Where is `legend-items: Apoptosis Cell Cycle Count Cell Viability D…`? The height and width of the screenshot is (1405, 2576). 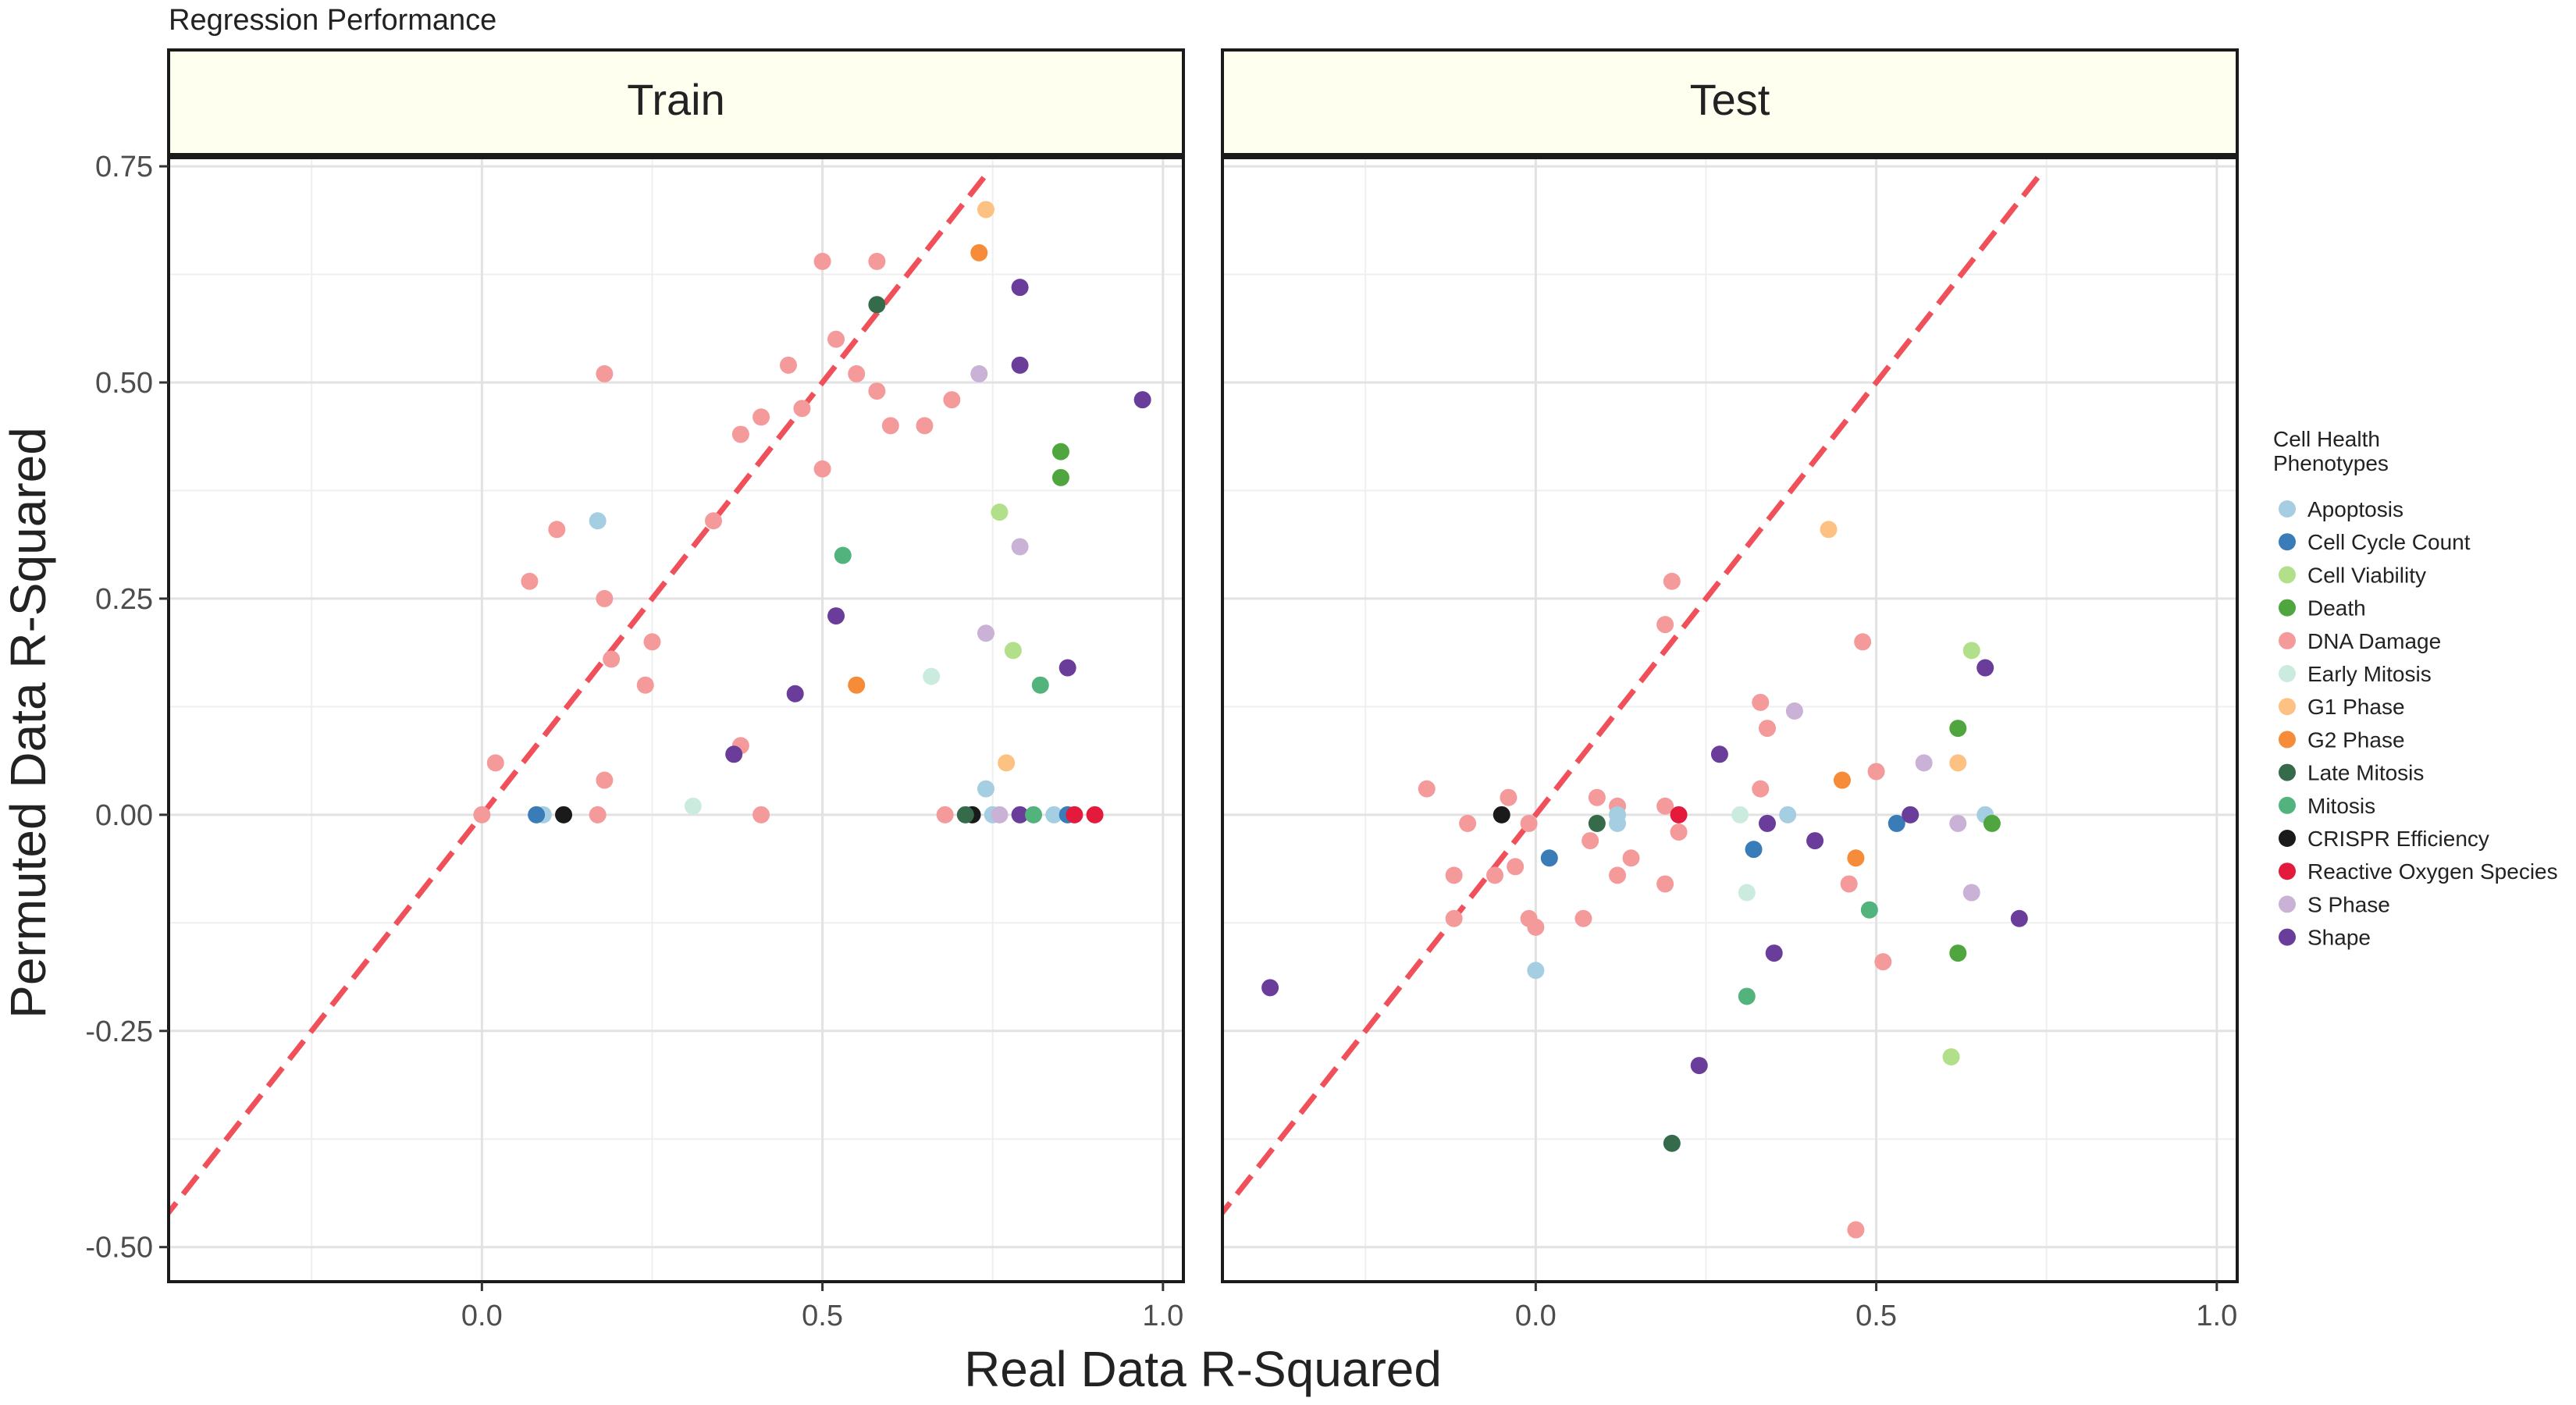 legend-items: Apoptosis Cell Cycle Count Cell Viability D… is located at coordinates (2418, 723).